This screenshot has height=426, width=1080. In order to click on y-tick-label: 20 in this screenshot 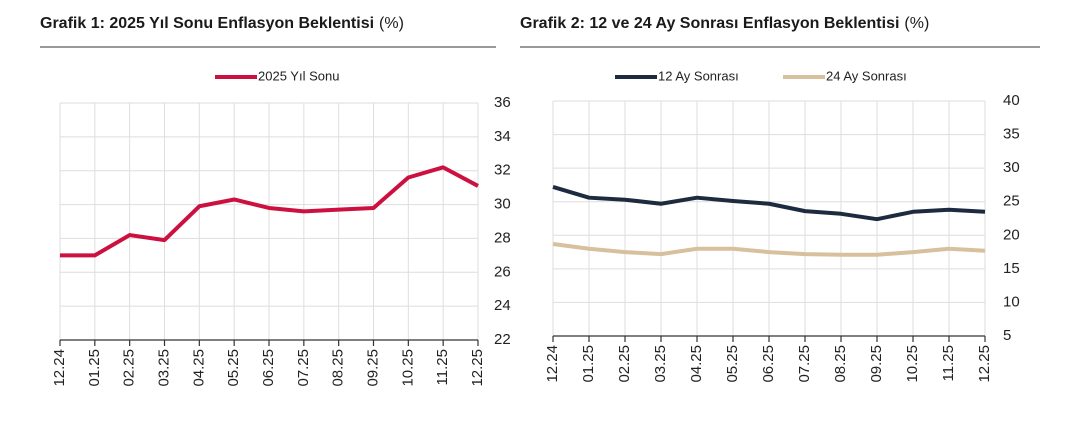, I will do `click(1011, 234)`.